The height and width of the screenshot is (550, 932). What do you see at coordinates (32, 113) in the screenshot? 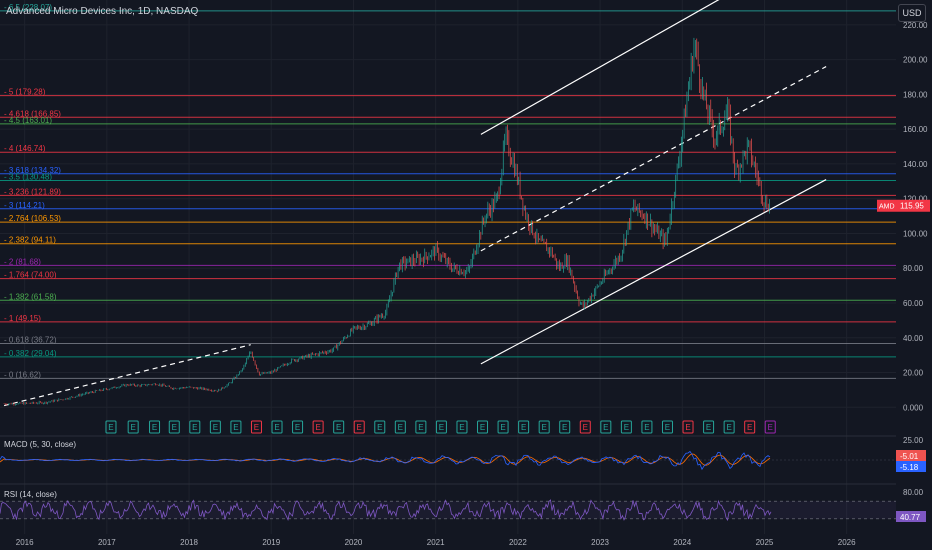
I see `fib-level-label: - 4.618 (166.85)` at bounding box center [32, 113].